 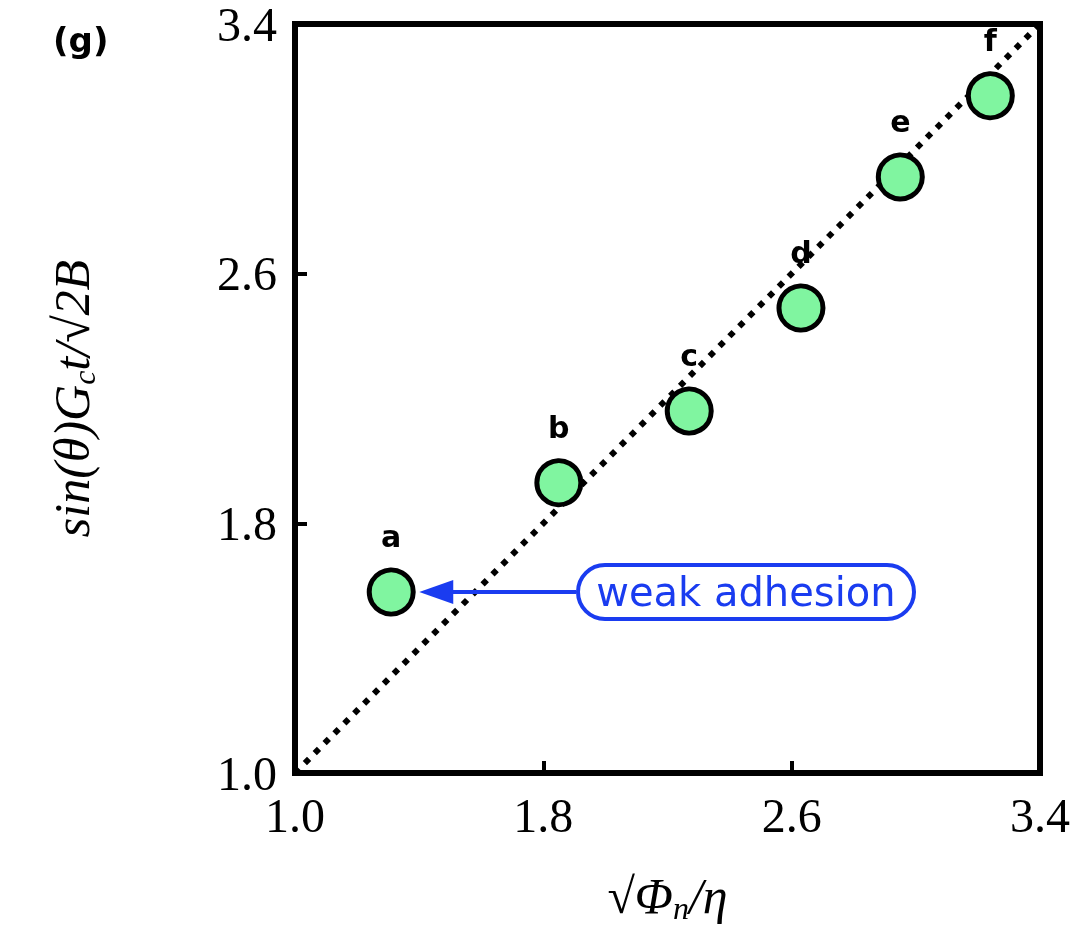 What do you see at coordinates (900, 121) in the screenshot?
I see `data-label: e` at bounding box center [900, 121].